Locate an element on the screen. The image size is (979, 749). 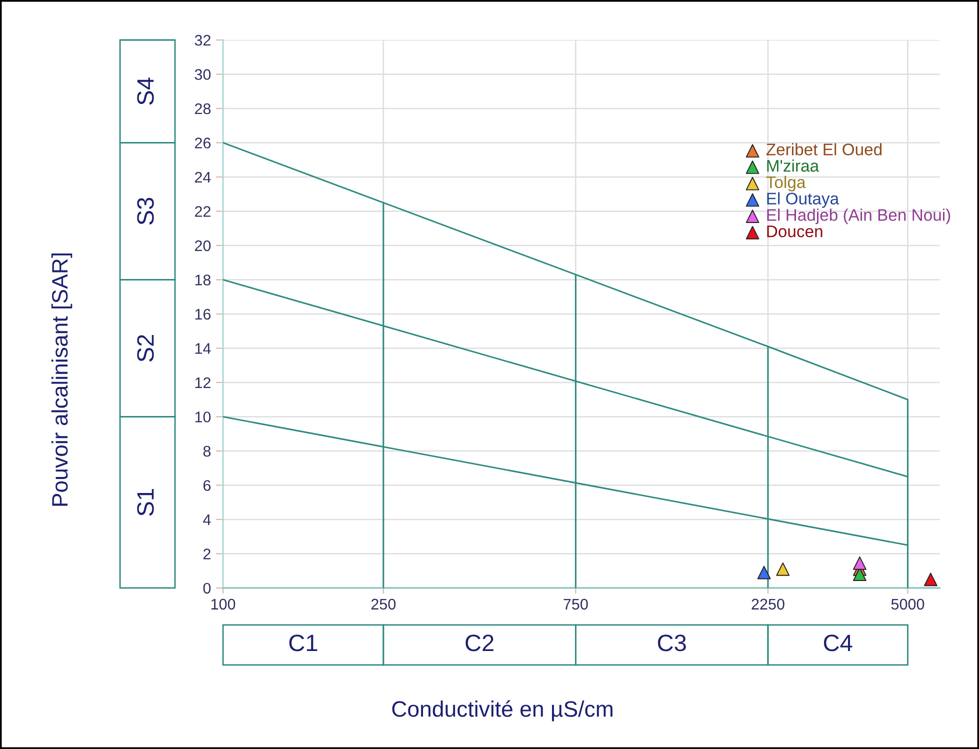
y-tick-label: 26 is located at coordinates (202, 143).